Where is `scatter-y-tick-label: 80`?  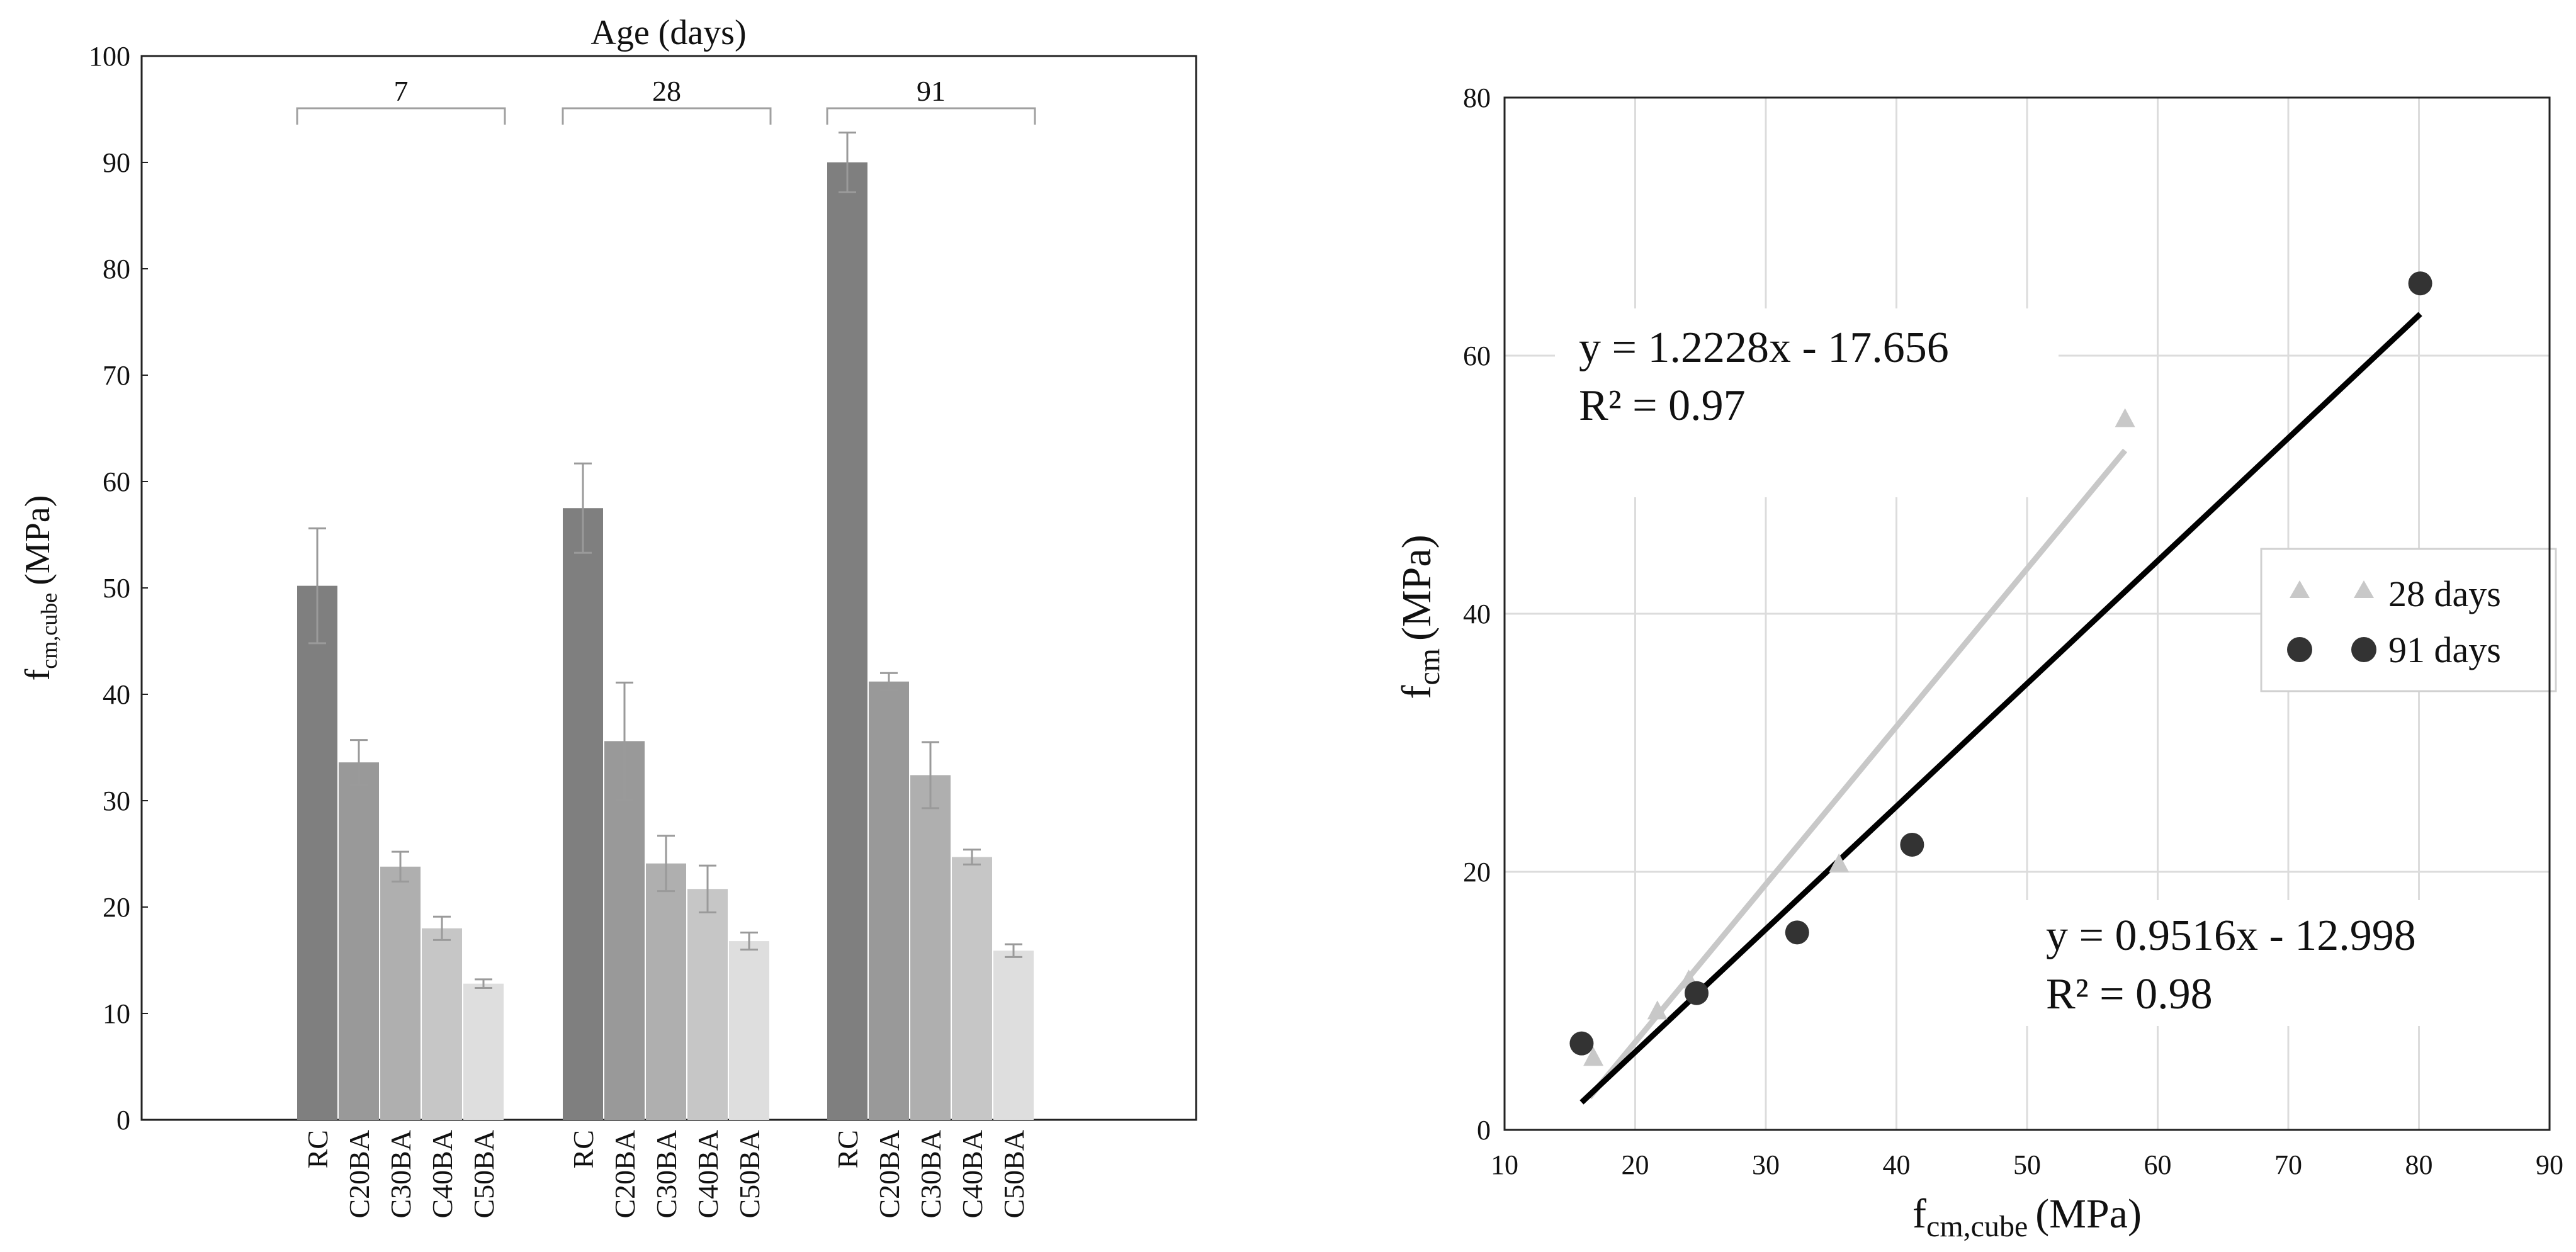
scatter-y-tick-label: 80 is located at coordinates (1477, 97).